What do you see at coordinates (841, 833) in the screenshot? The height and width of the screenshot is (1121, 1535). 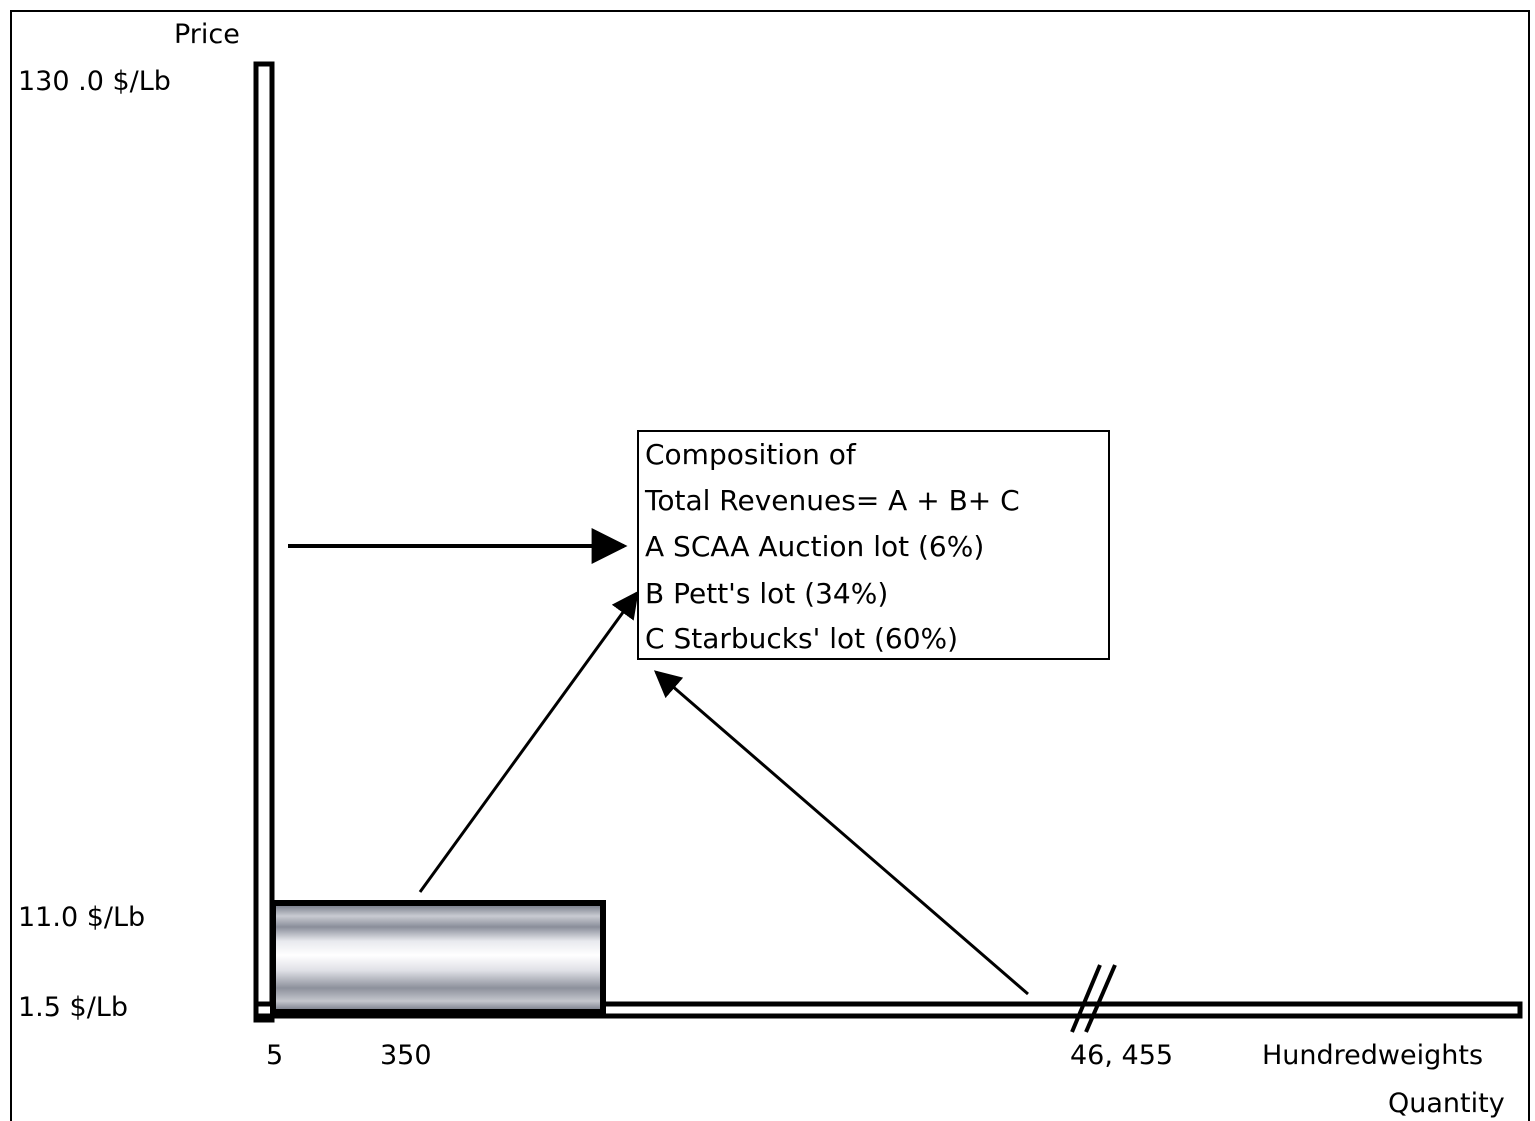 I see `arrow-c` at bounding box center [841, 833].